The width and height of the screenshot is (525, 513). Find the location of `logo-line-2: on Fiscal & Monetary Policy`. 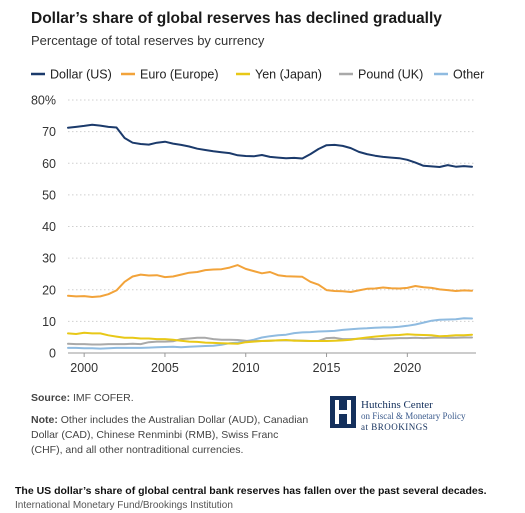

logo-line-2: on Fiscal & Monetary Policy is located at coordinates (413, 416).